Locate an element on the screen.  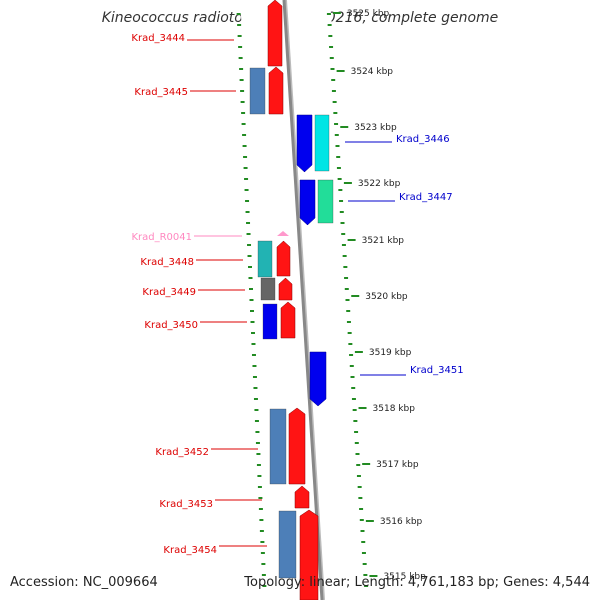
coordinate-label: 3524 kbp is located at coordinates (372, 72).